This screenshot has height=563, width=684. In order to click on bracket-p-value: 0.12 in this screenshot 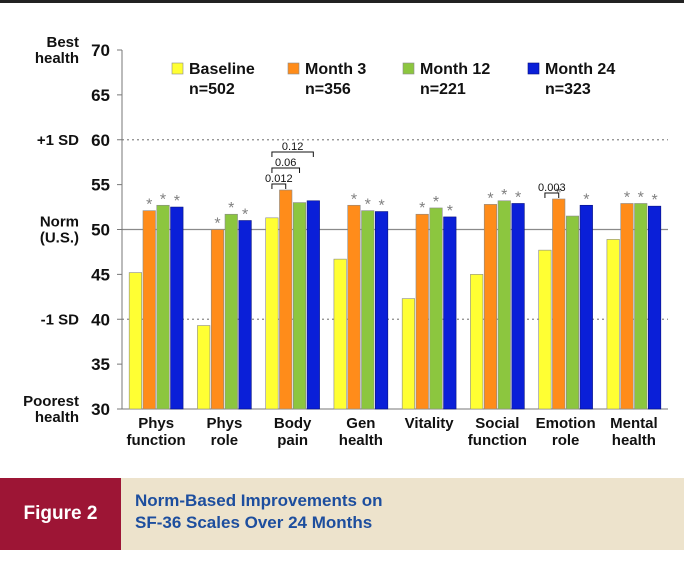, I will do `click(292, 147)`.